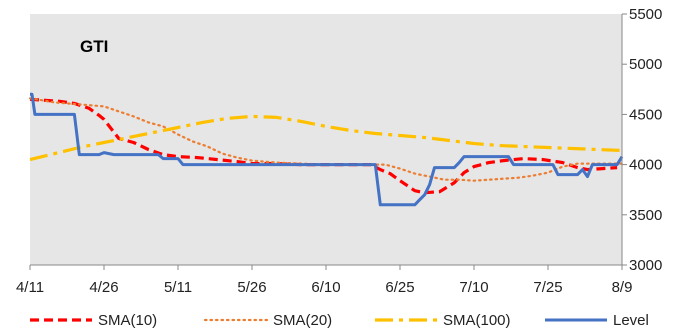 Image resolution: width=694 pixels, height=335 pixels. Describe the element at coordinates (645, 165) in the screenshot. I see `y-tick-label: 4000` at that location.